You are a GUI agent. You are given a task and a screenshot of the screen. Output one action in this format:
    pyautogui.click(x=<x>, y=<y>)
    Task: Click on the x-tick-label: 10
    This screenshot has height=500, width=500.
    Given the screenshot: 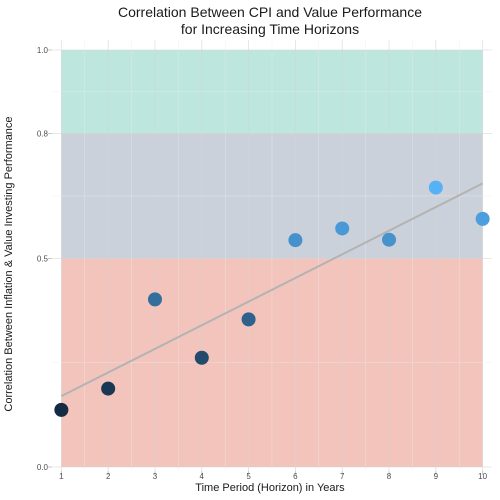 What is the action you would take?
    pyautogui.click(x=482, y=476)
    